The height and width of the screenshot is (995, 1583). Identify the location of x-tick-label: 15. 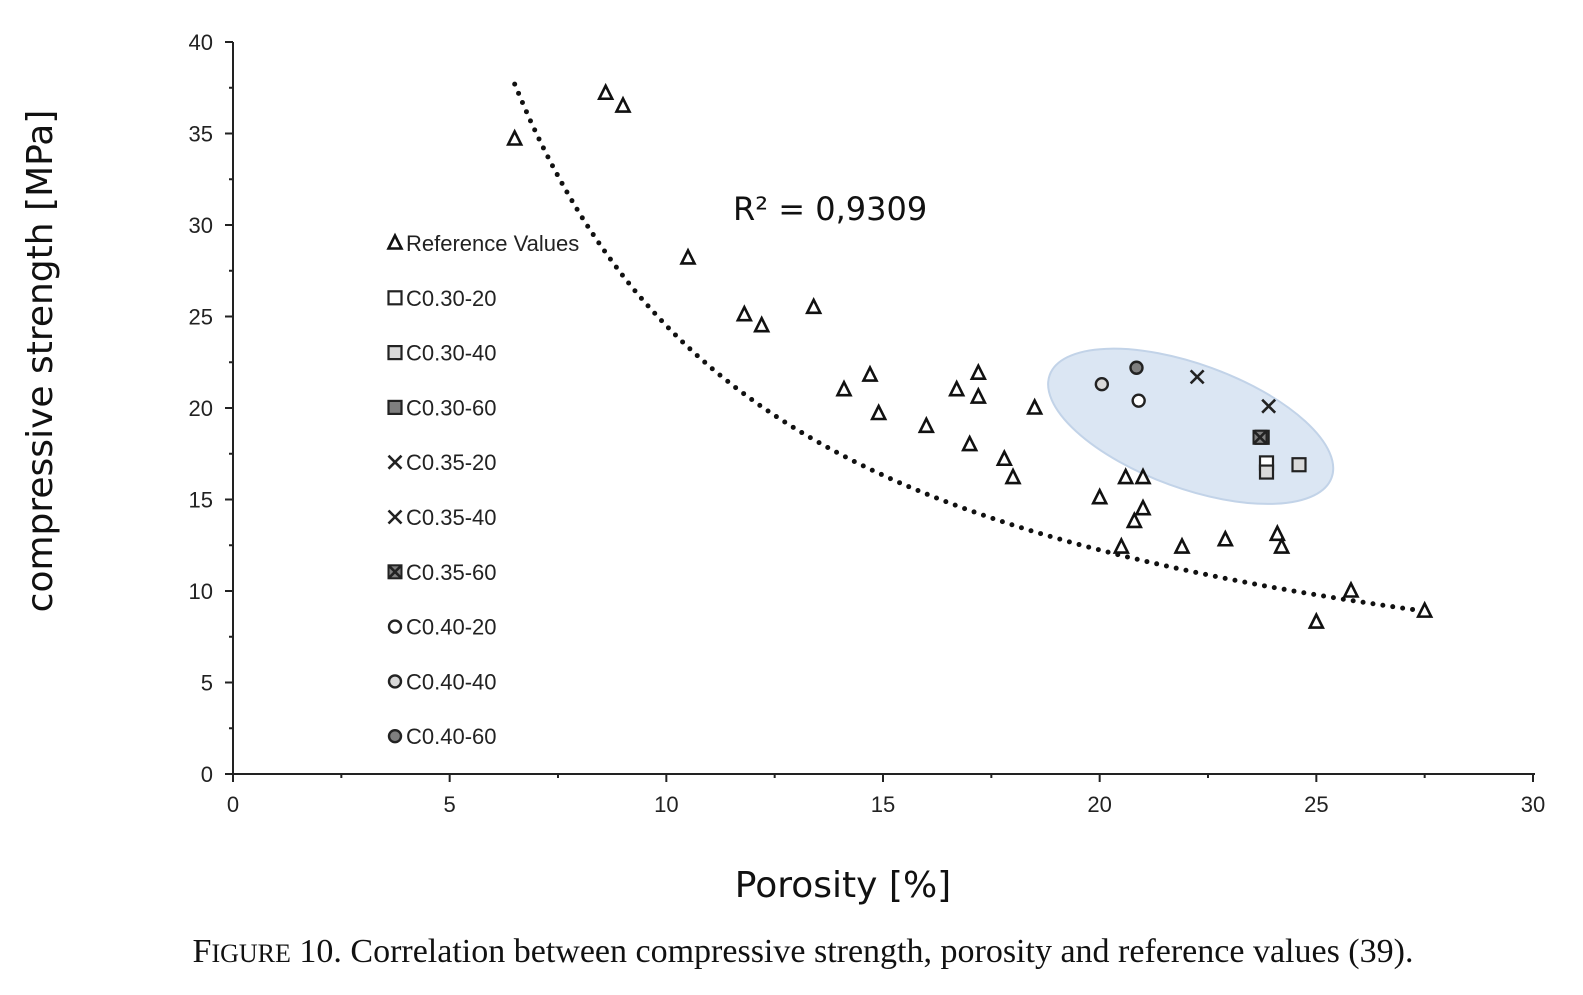
(883, 804).